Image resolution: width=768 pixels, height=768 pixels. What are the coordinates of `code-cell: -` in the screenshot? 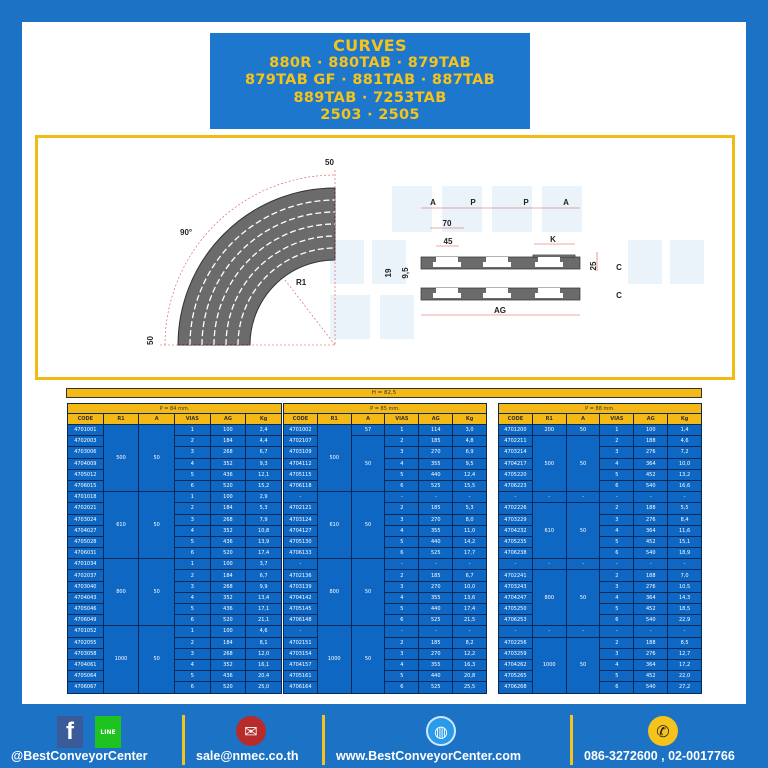 It's located at (515, 564).